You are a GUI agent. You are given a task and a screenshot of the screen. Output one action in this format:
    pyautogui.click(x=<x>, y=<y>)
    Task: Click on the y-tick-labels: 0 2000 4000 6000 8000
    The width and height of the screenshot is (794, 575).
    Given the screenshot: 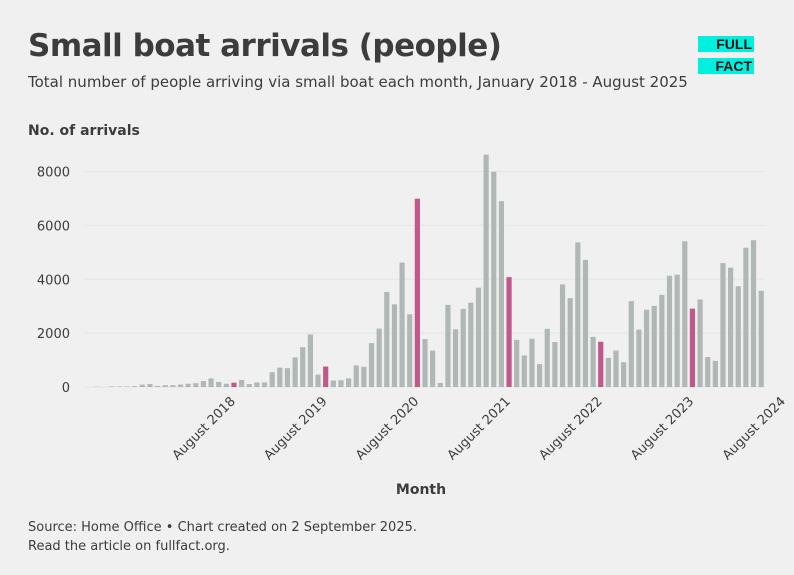 What is the action you would take?
    pyautogui.click(x=53, y=281)
    